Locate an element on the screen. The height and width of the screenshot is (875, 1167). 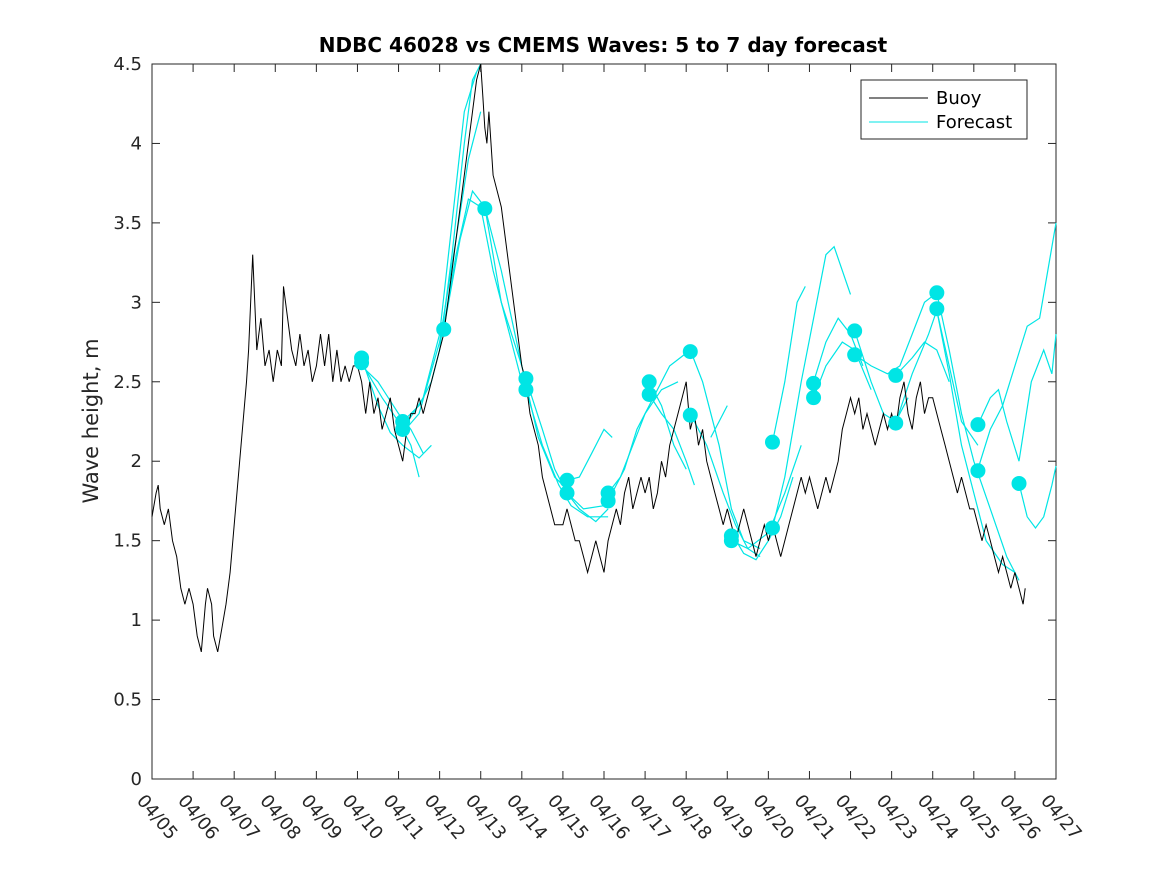
x-tick-label: 04/09 is located at coordinates (321, 817).